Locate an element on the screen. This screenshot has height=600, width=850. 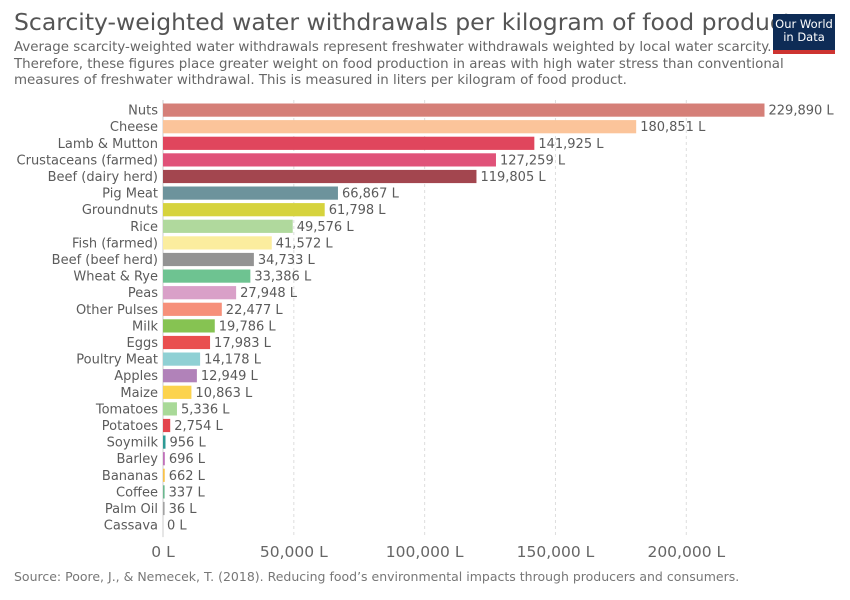
value-label: 956 L is located at coordinates (188, 443).